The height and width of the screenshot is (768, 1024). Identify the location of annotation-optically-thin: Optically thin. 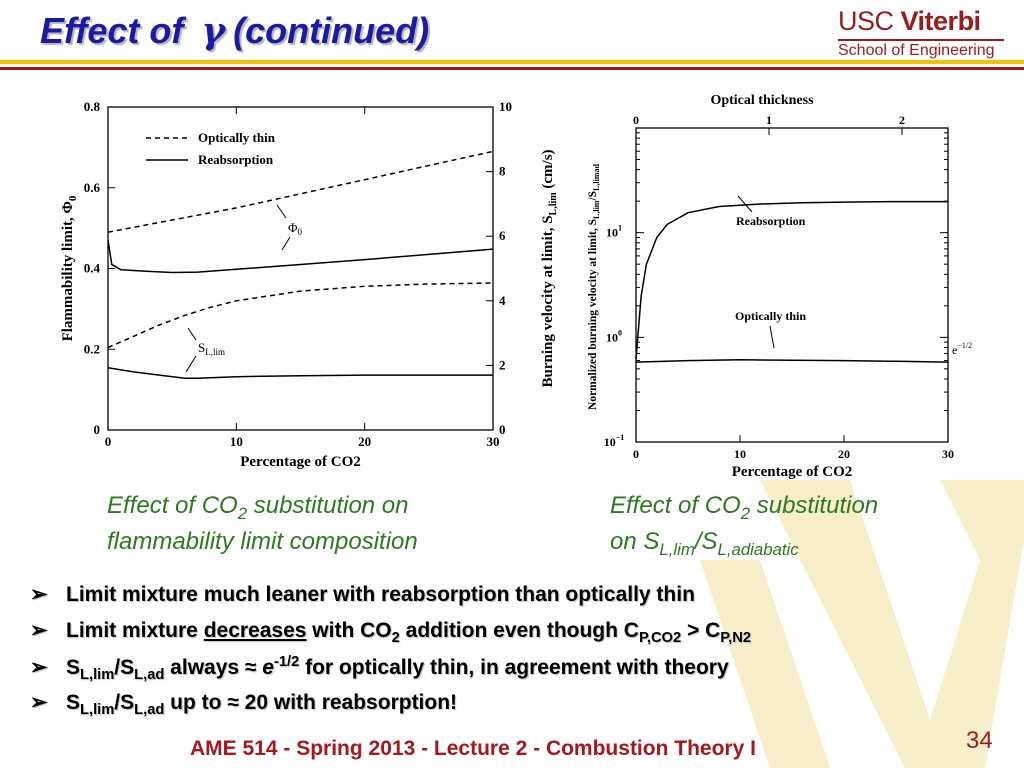
(770, 316).